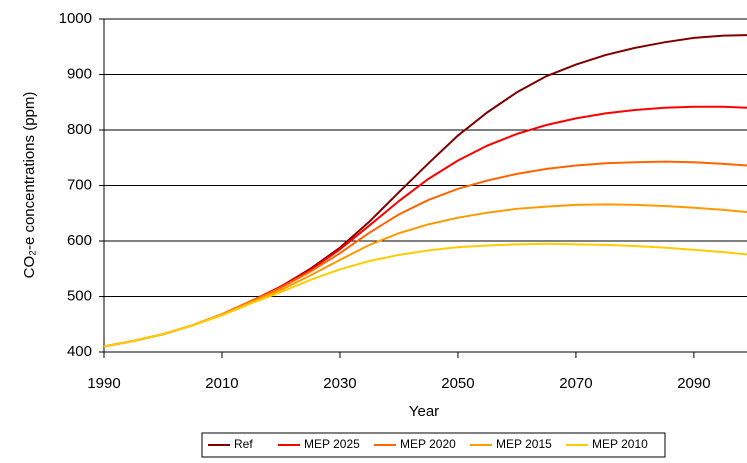 This screenshot has width=747, height=463. Describe the element at coordinates (339, 383) in the screenshot. I see `x-tick-label: 2030` at that location.